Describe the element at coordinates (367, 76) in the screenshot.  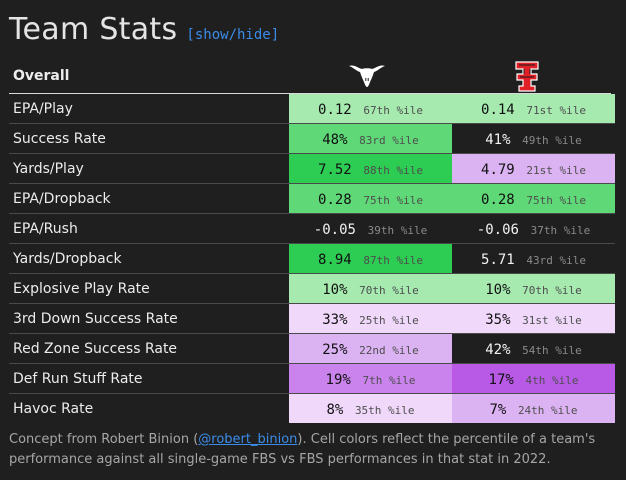
I see `longhorn-icon` at that location.